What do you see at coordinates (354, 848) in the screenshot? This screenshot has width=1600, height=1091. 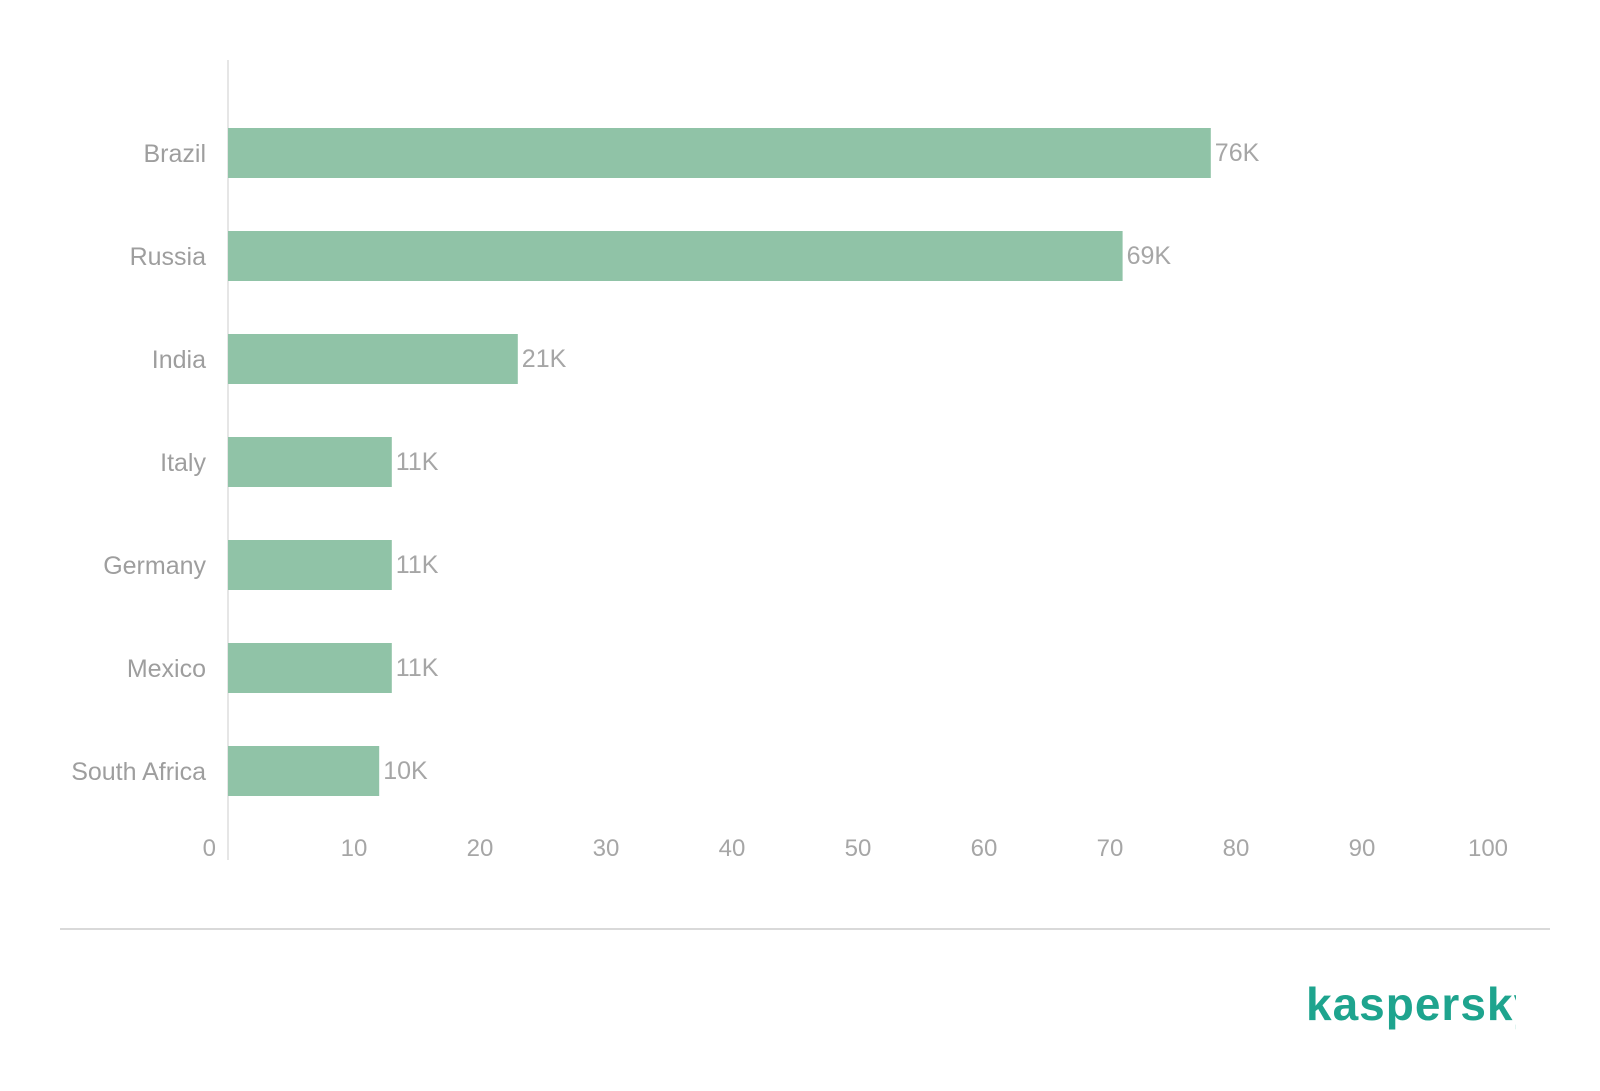 I see `x-tick-label: 10` at bounding box center [354, 848].